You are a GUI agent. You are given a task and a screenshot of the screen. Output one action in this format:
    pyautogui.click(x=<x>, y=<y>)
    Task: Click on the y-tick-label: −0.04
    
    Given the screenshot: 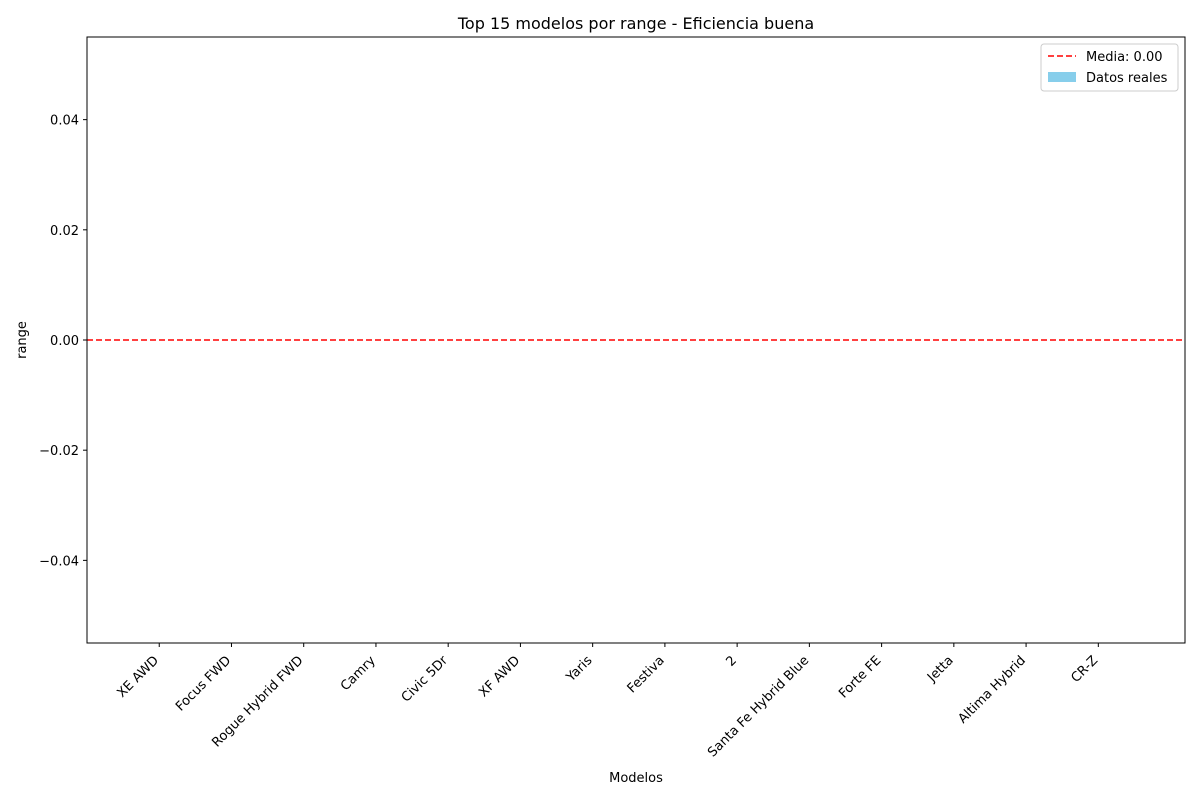 What is the action you would take?
    pyautogui.click(x=59, y=561)
    